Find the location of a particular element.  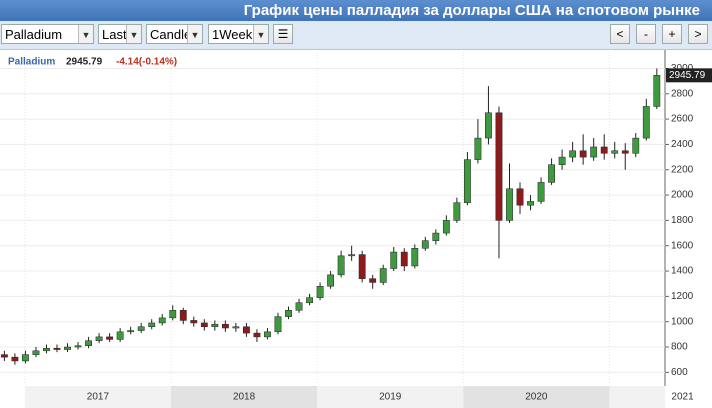

y-tick-label: 1000 is located at coordinates (682, 321).